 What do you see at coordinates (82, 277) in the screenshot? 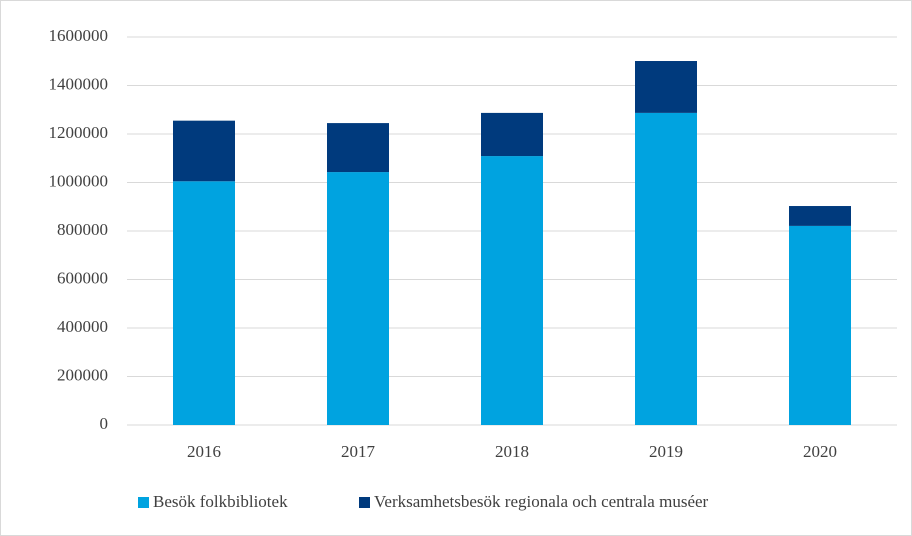
I see `y-tick-label: 600000` at bounding box center [82, 277].